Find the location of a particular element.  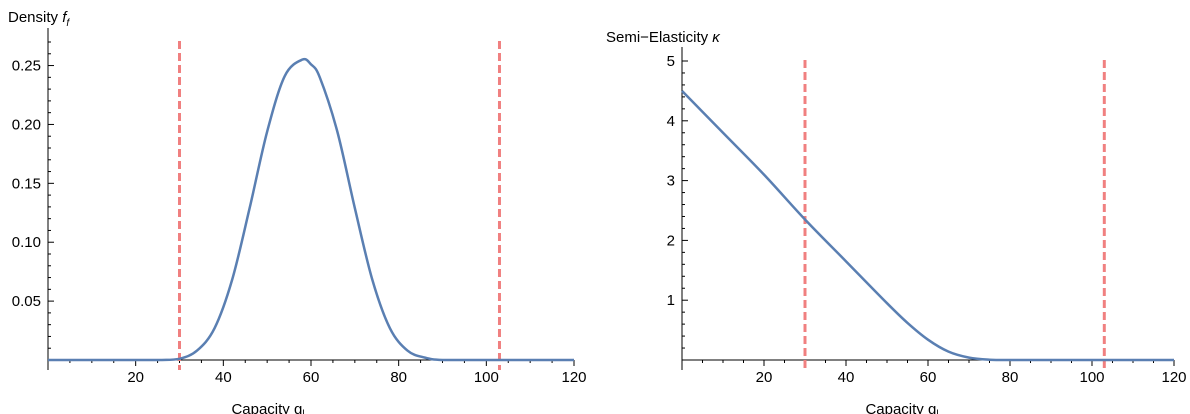

density-x-tick-label: 20 is located at coordinates (135, 377).